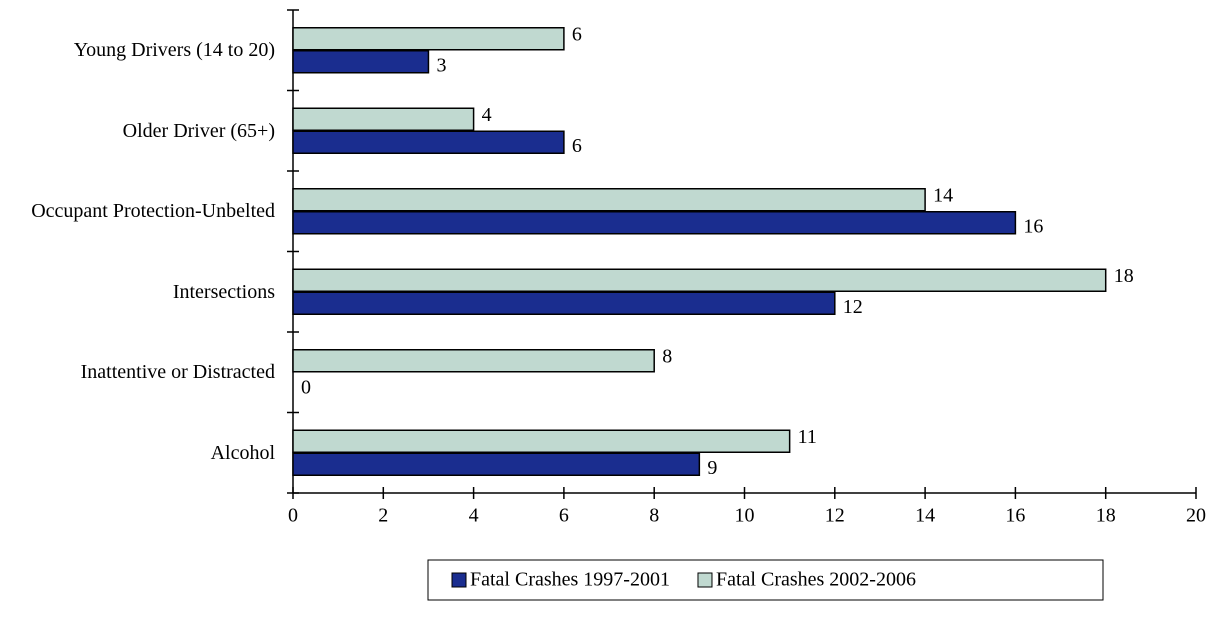 This screenshot has width=1219, height=628. What do you see at coordinates (1106, 516) in the screenshot?
I see `x-tick-label: 18` at bounding box center [1106, 516].